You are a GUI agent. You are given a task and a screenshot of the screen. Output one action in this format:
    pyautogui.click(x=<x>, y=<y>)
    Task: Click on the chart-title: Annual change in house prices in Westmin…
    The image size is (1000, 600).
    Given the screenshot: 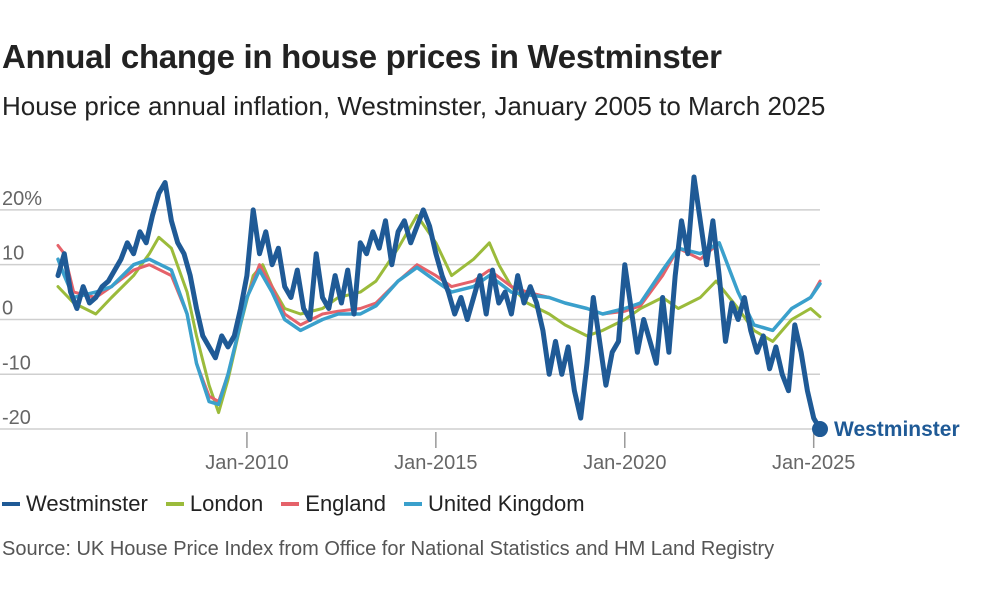 What is the action you would take?
    pyautogui.click(x=362, y=56)
    